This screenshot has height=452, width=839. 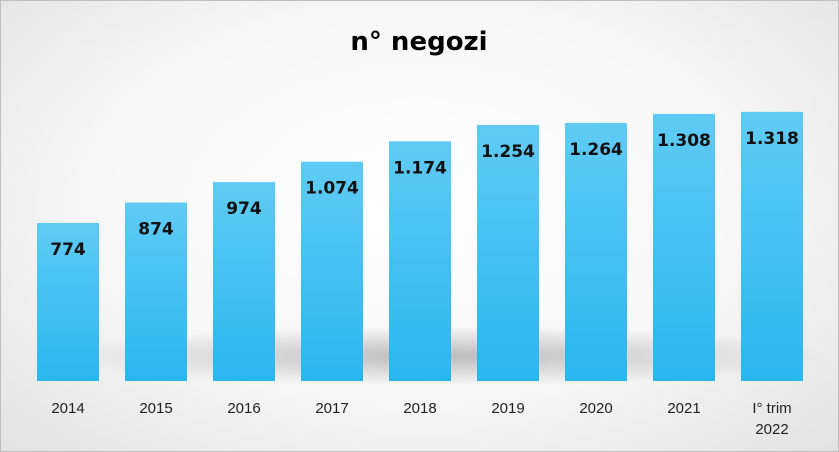 What do you see at coordinates (508, 252) in the screenshot?
I see `bar-2019` at bounding box center [508, 252].